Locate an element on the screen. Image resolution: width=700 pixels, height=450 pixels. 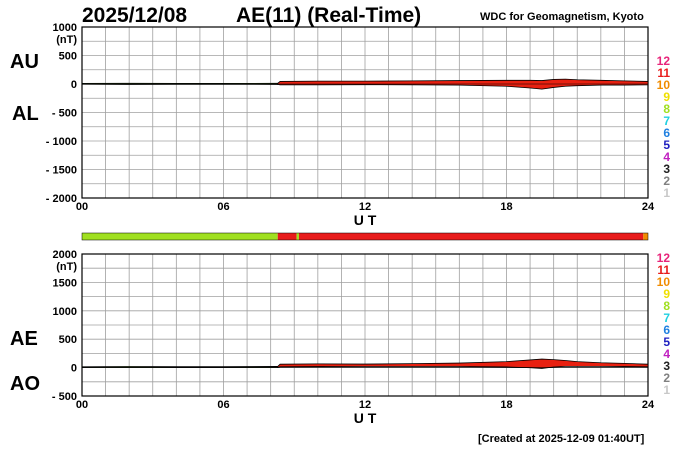
top-unit: (nT) is located at coordinates (66, 40).